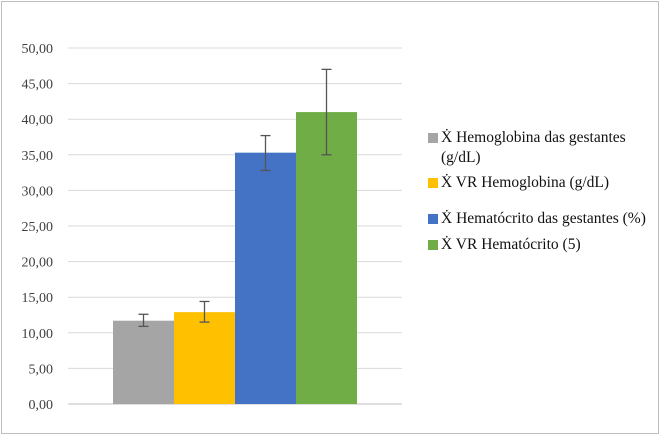  What do you see at coordinates (433, 245) in the screenshot?
I see `legend-swatch-green` at bounding box center [433, 245].